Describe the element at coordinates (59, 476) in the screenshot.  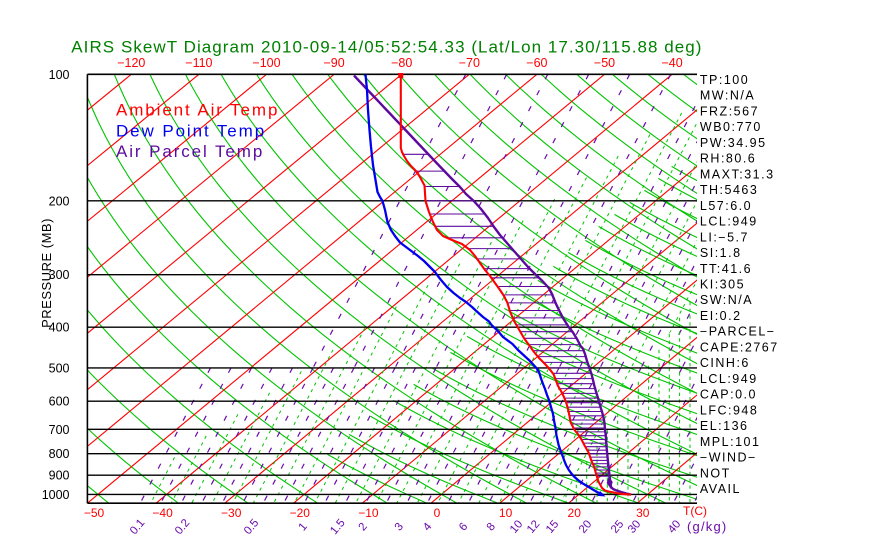
I see `svg-text: 900` at that location.